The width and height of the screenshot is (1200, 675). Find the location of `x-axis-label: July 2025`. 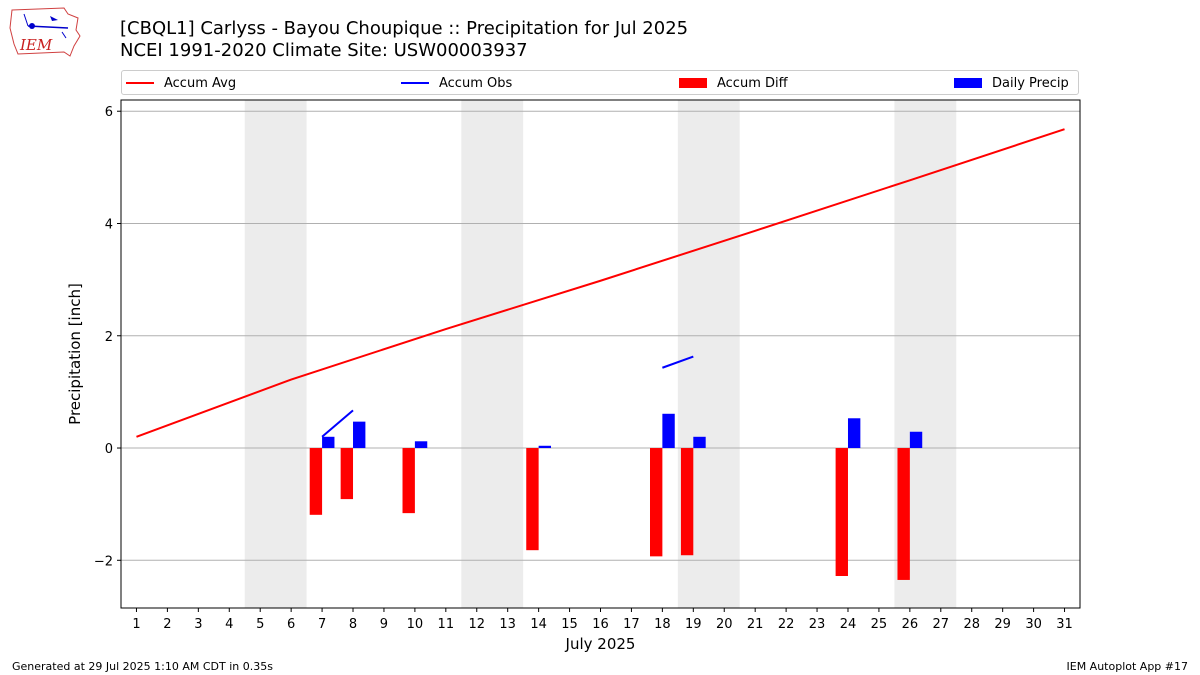

x-axis-label: July 2025 is located at coordinates (600, 644).